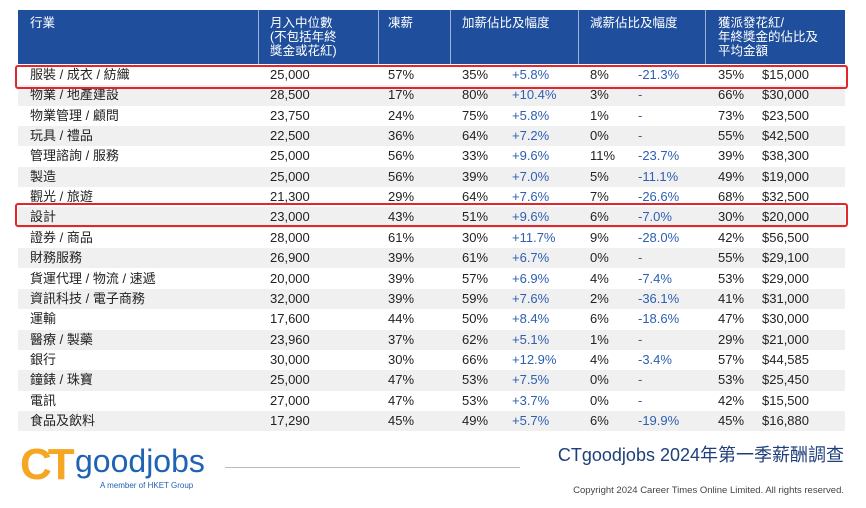  What do you see at coordinates (290, 278) in the screenshot?
I see `table-cell: 20,000` at bounding box center [290, 278].